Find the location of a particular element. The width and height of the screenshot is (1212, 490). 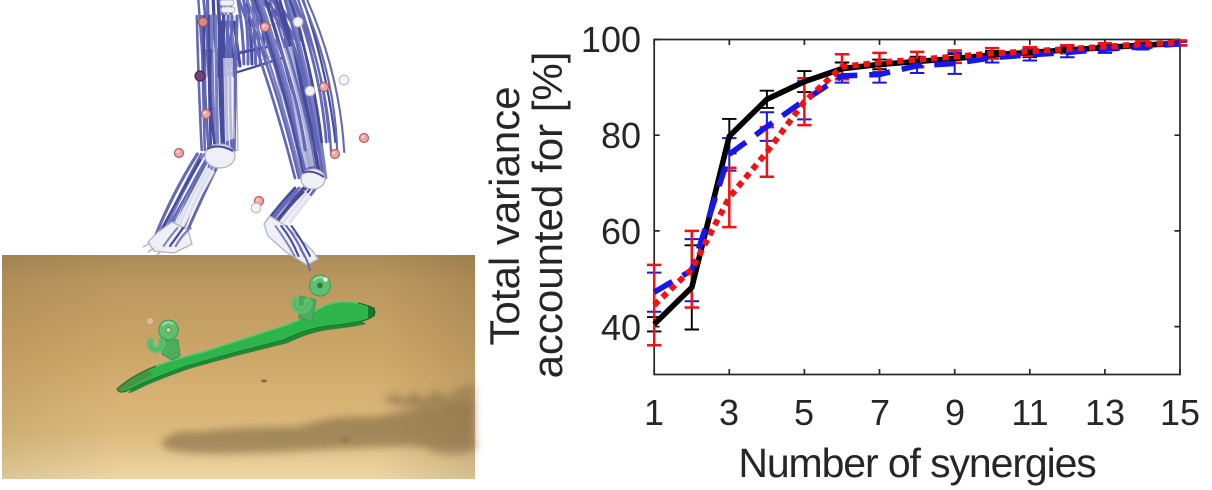

svg-text: 11 is located at coordinates (1029, 412).